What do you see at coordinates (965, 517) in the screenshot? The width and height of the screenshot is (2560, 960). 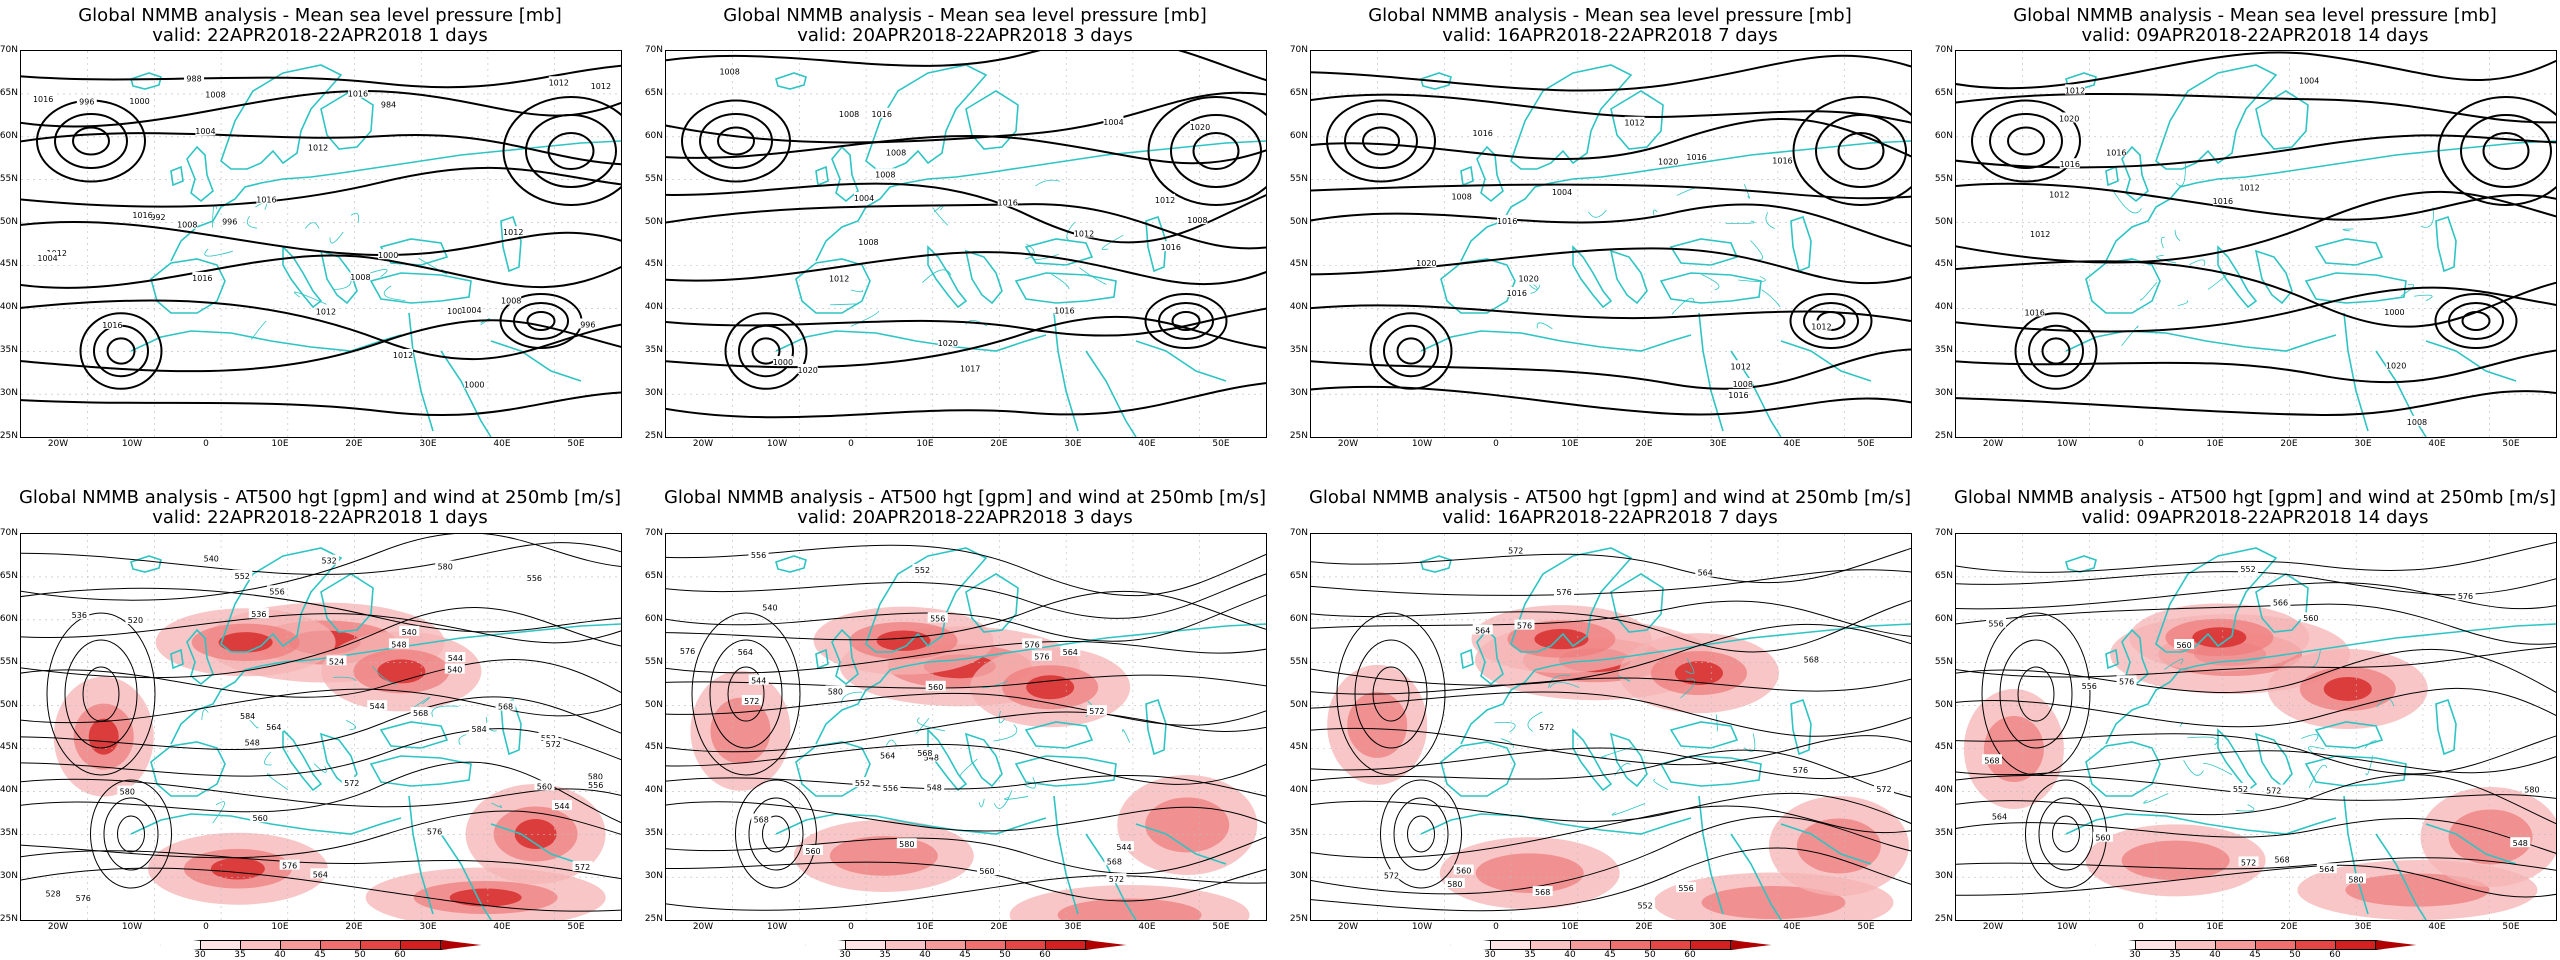 I see `panel-title-line2: valid: 20APR2018-22APR2018 3 days` at bounding box center [965, 517].